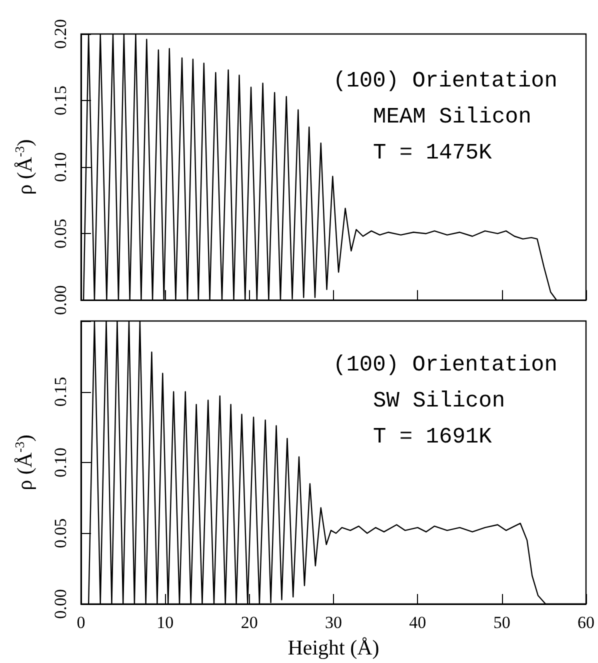  I want to click on annotation: SW Silicon, so click(439, 401).